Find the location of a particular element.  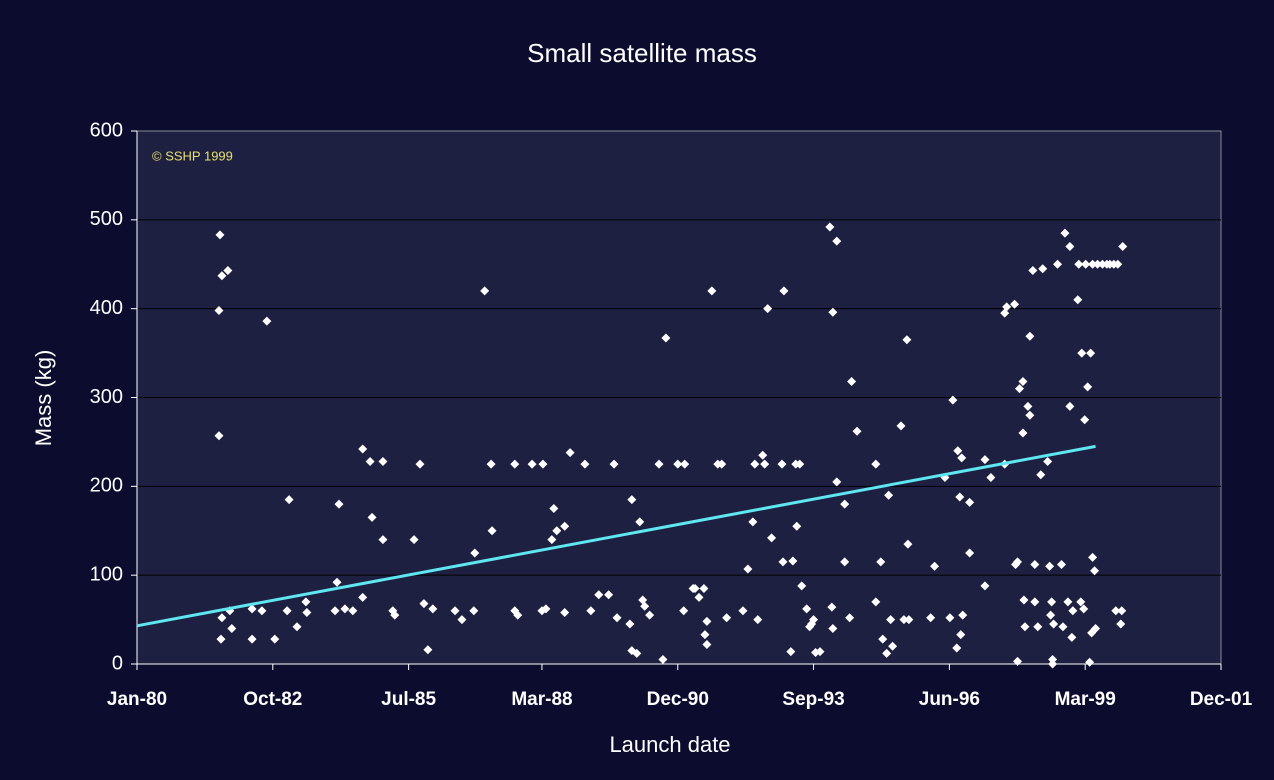

y-tick-label: 0 is located at coordinates (117, 663).